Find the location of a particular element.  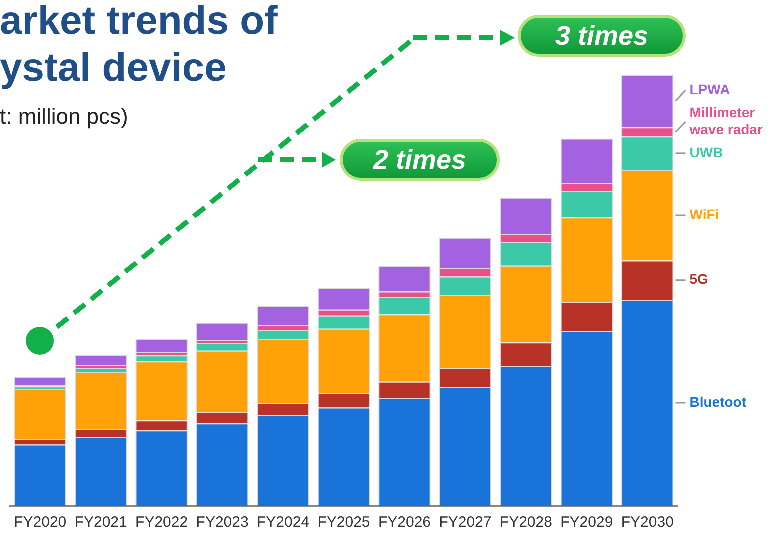

series-label: LPWA is located at coordinates (710, 89).